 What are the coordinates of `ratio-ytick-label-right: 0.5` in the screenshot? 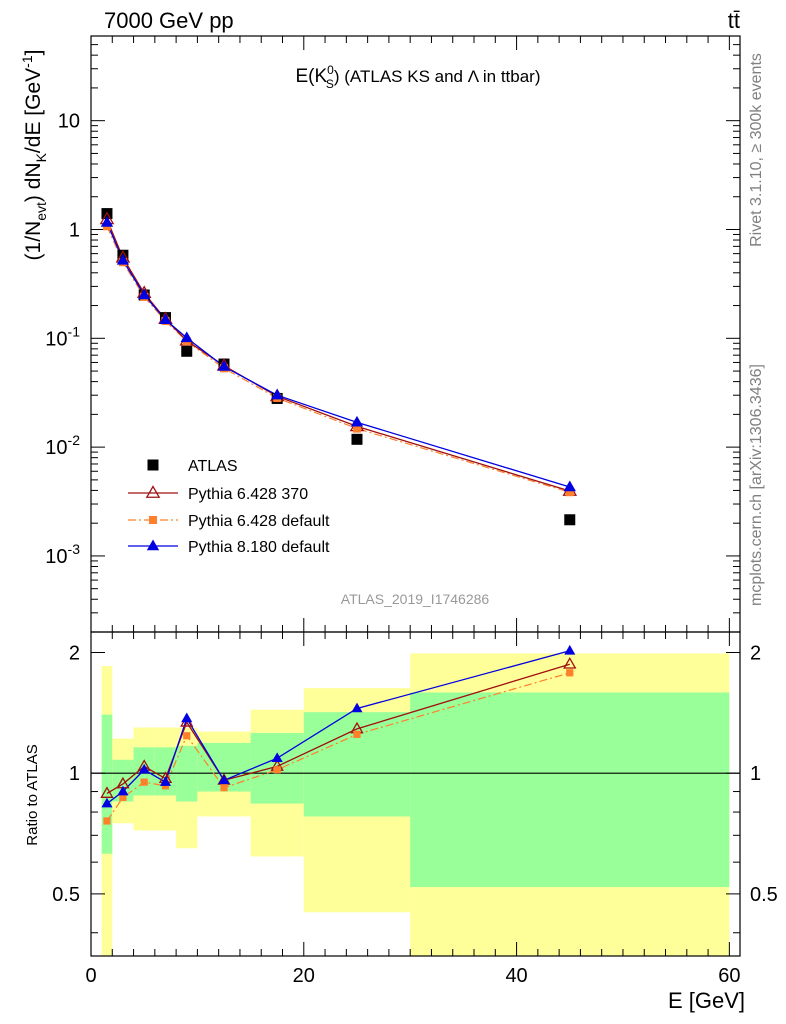 It's located at (764, 895).